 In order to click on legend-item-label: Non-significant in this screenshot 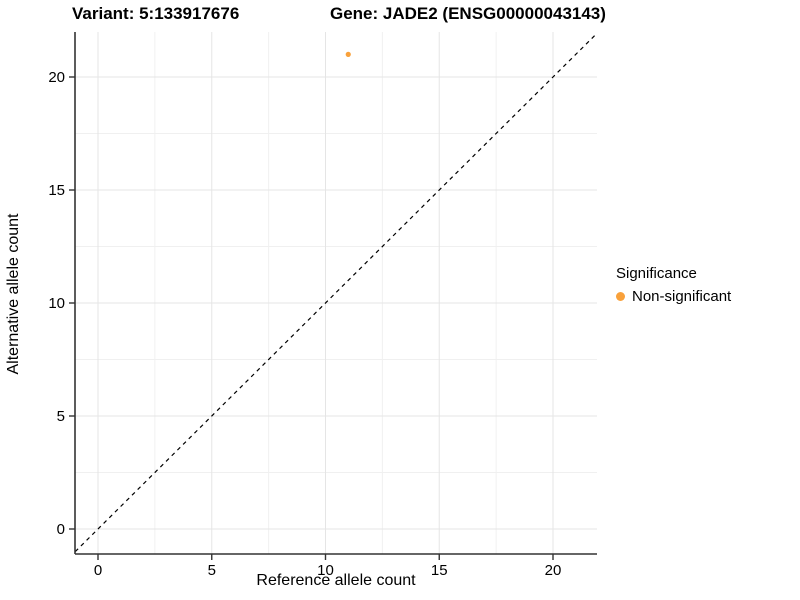, I will do `click(682, 296)`.